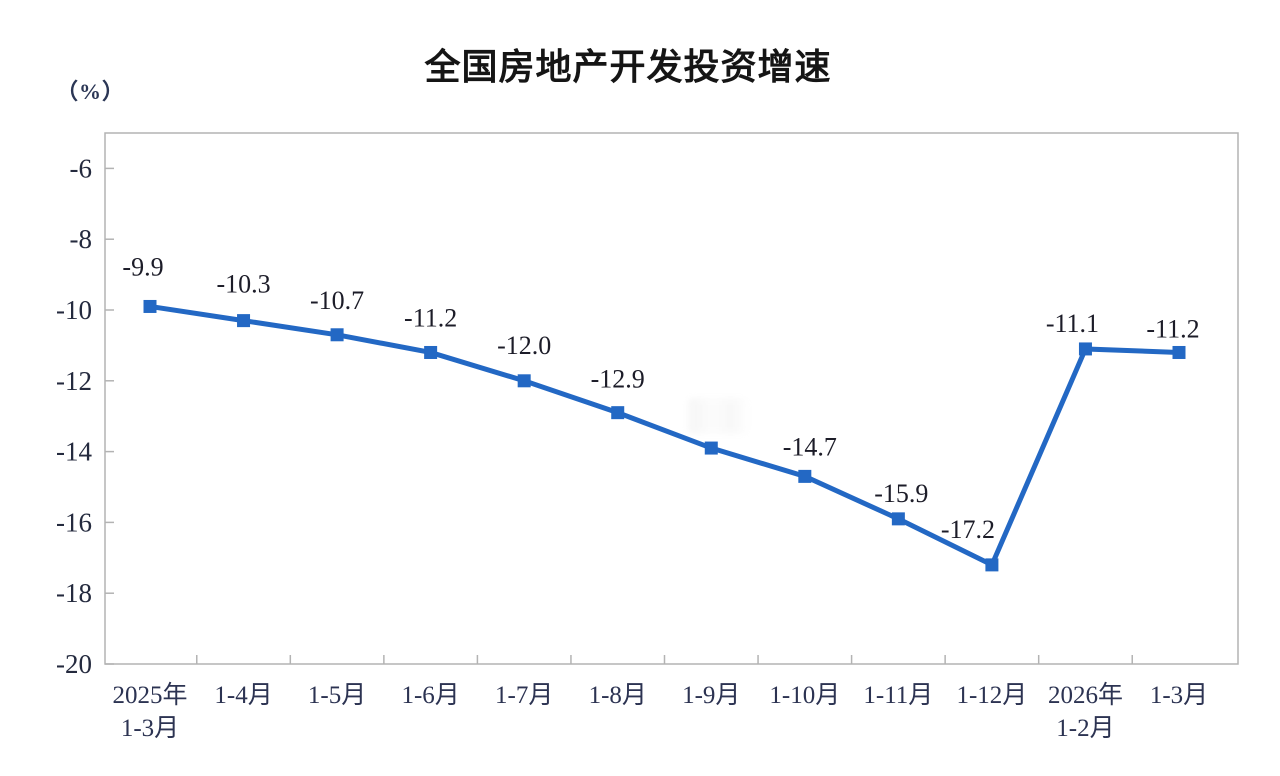 The width and height of the screenshot is (1280, 776). I want to click on x-axis-category-label: 2025年, so click(149, 695).